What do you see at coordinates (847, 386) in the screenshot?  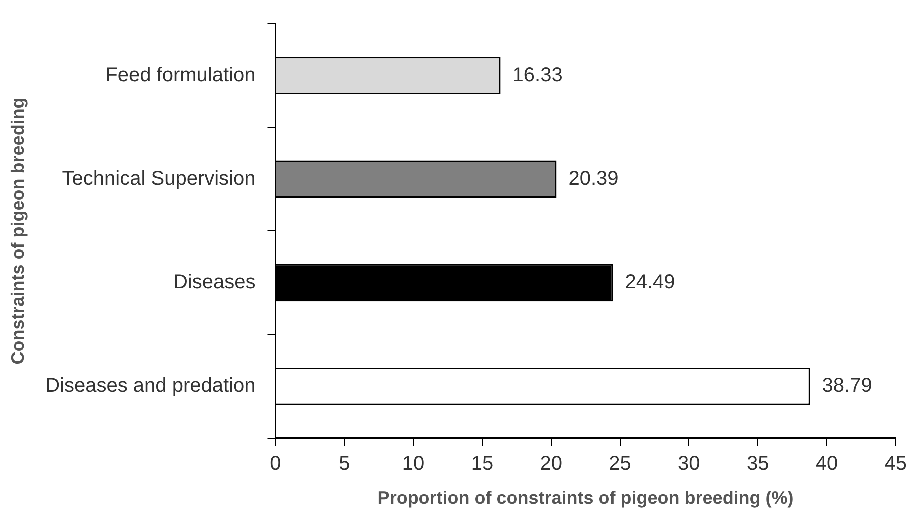 I see `data-label: 38.79` at bounding box center [847, 386].